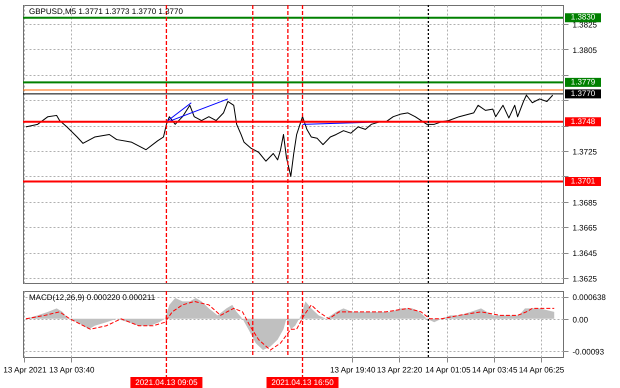 The width and height of the screenshot is (620, 388). What do you see at coordinates (399, 370) in the screenshot?
I see `x-tick-label: 13 Apr 22:20` at bounding box center [399, 370].